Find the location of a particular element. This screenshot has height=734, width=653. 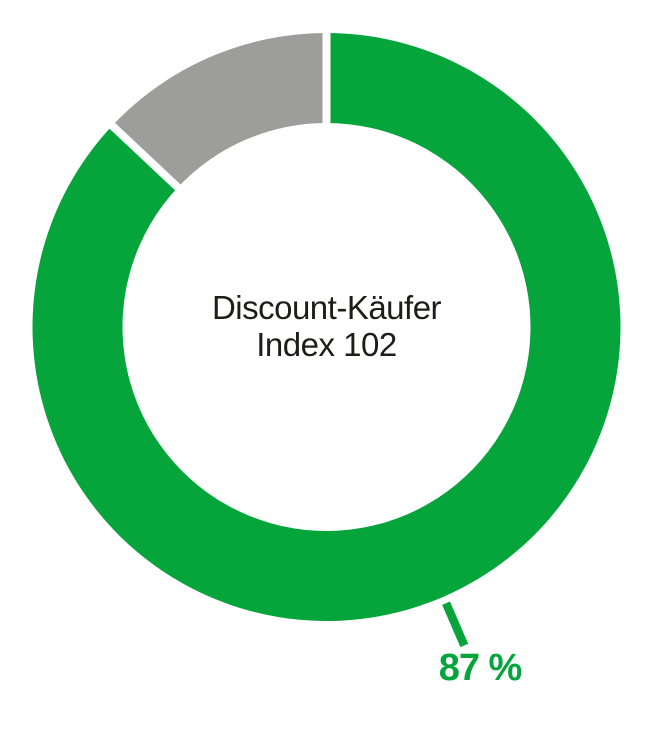

slice-divider is located at coordinates (145, 156).